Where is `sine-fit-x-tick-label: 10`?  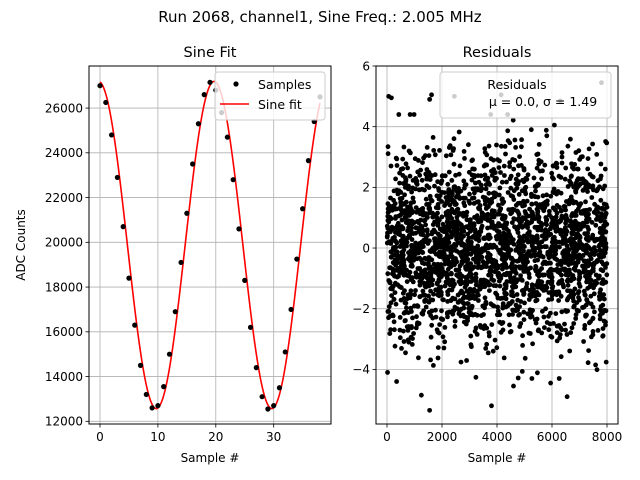 sine-fit-x-tick-label: 10 is located at coordinates (157, 437).